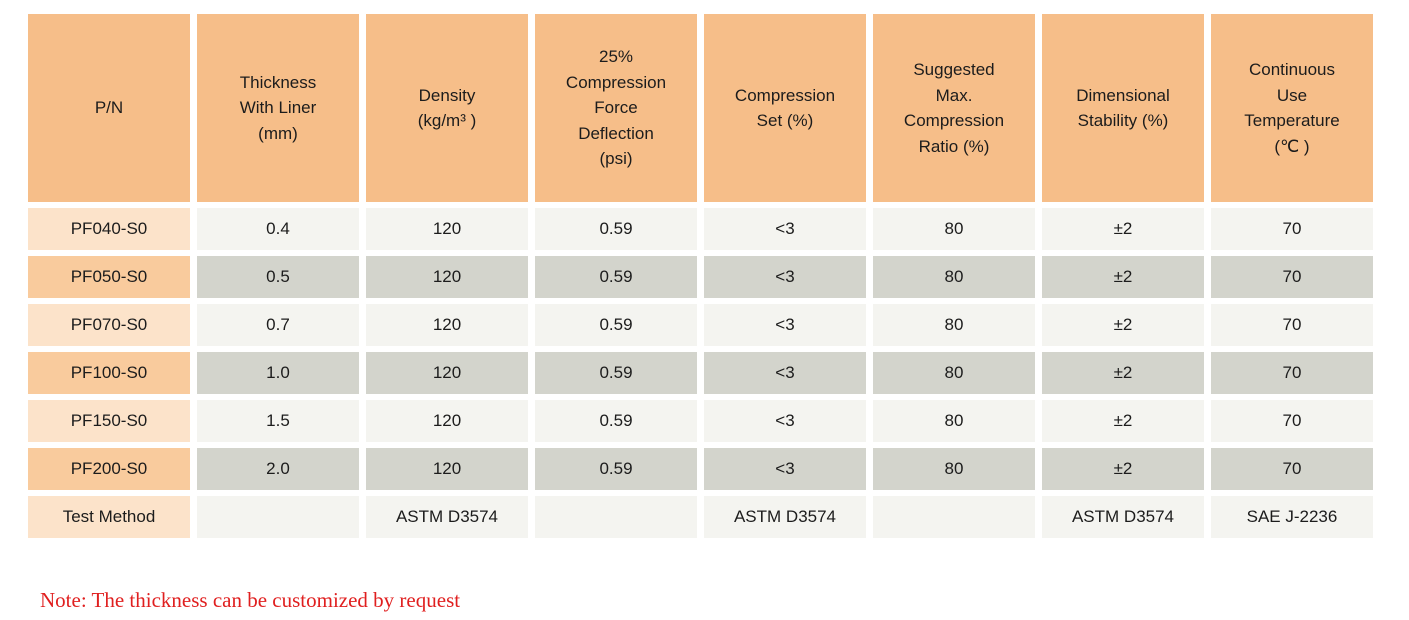 The image size is (1409, 620). I want to click on thickness-cell: 2.0, so click(278, 469).